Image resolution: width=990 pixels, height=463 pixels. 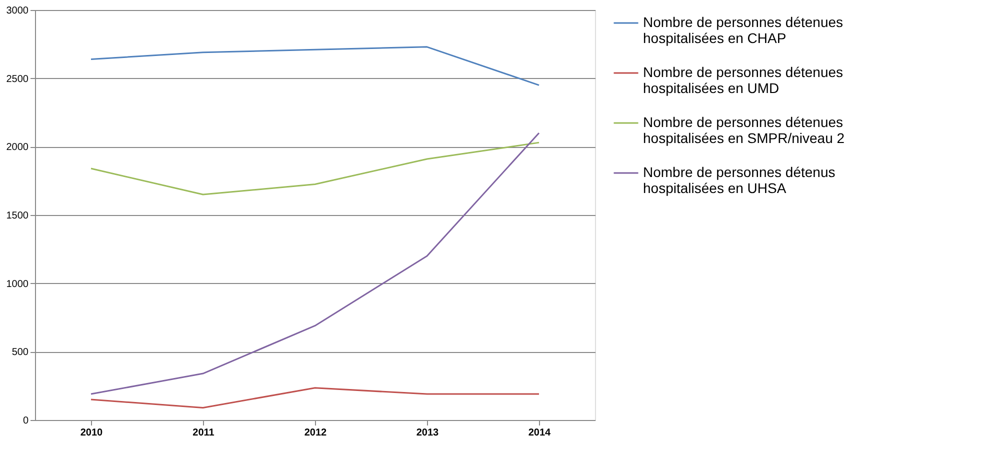 I want to click on x-tick-label: 2014, so click(x=540, y=433).